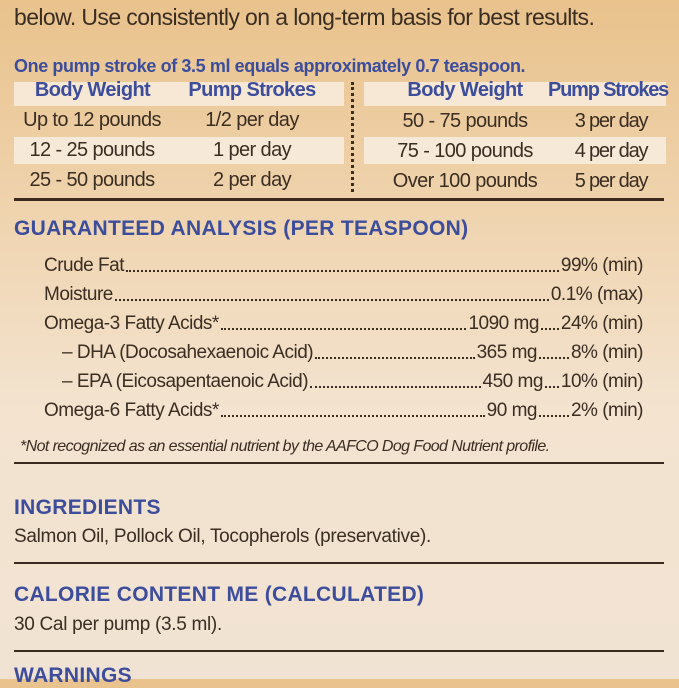  I want to click on strokes-cell: 5 per day, so click(611, 181).